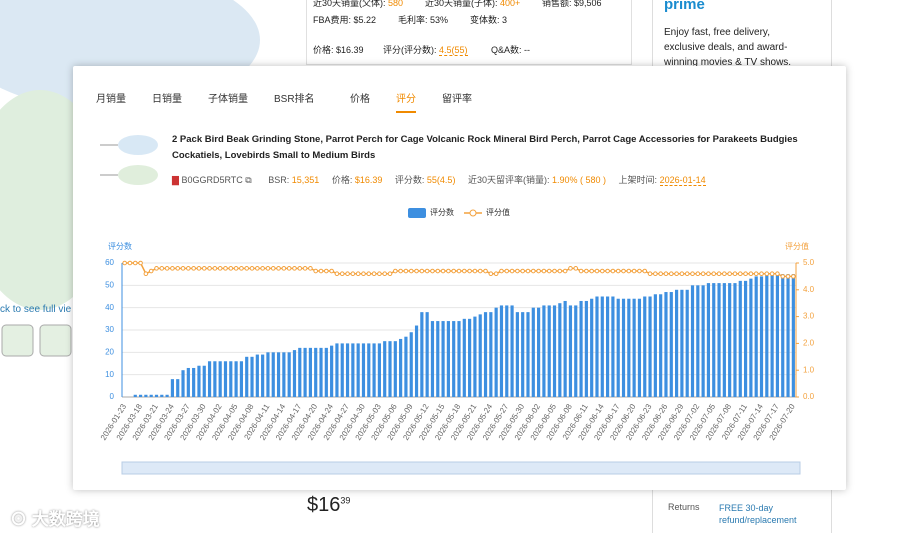  Describe the element at coordinates (498, 212) in the screenshot. I see `legend-label: 评分值` at that location.